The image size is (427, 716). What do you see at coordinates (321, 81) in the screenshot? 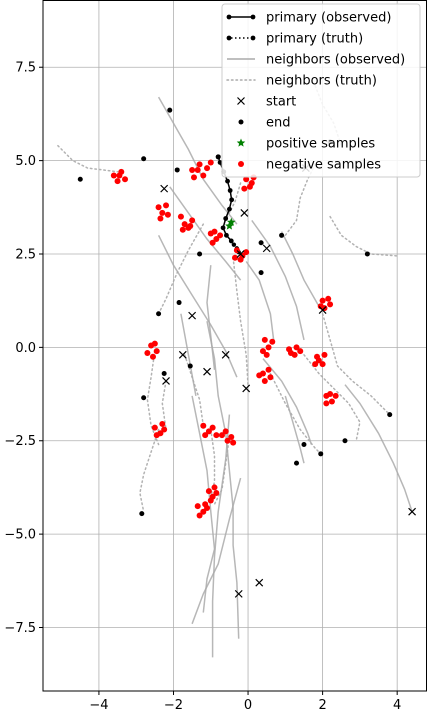
I see `legend-label: neighbors (truth)` at bounding box center [321, 81].